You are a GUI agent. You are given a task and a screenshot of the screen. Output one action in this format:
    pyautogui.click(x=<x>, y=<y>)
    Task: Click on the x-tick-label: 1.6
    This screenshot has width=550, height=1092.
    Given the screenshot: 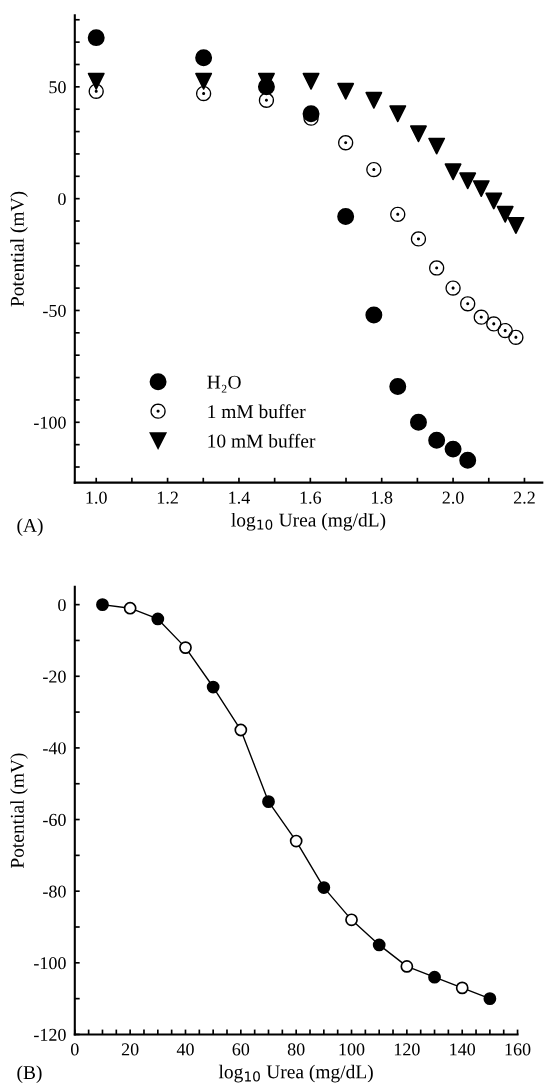 What is the action you would take?
    pyautogui.click(x=311, y=497)
    